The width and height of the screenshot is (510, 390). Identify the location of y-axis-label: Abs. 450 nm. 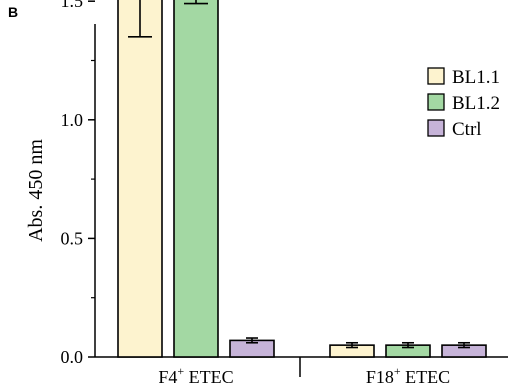
(36, 190).